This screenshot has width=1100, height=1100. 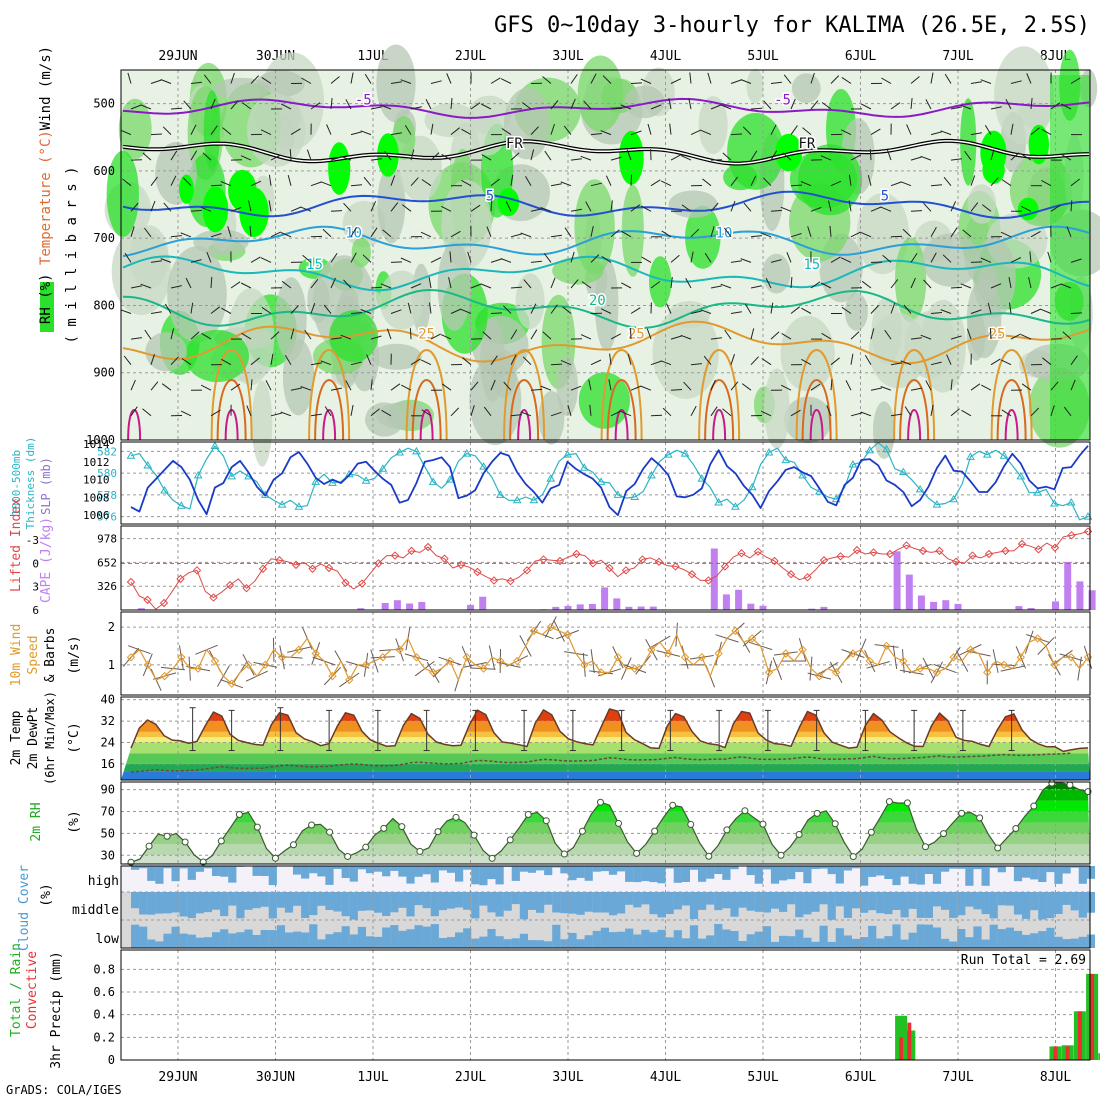 What do you see at coordinates (811, 265) in the screenshot?
I see `contour-label: 15` at bounding box center [811, 265].